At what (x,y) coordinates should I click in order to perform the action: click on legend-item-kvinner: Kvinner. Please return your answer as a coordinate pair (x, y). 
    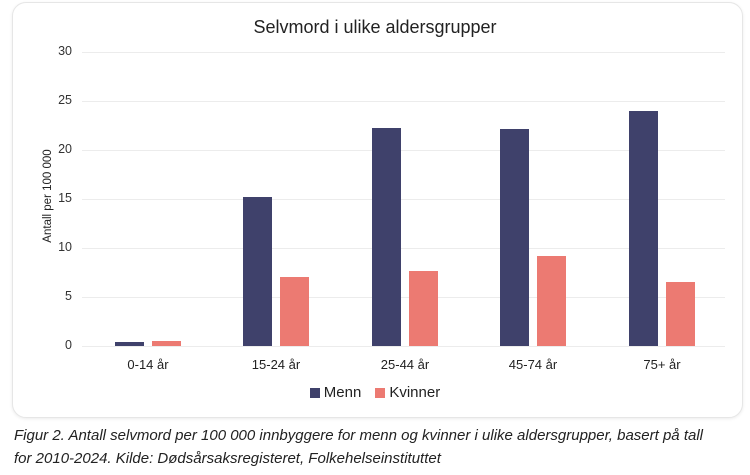
    Looking at the image, I should click on (407, 392).